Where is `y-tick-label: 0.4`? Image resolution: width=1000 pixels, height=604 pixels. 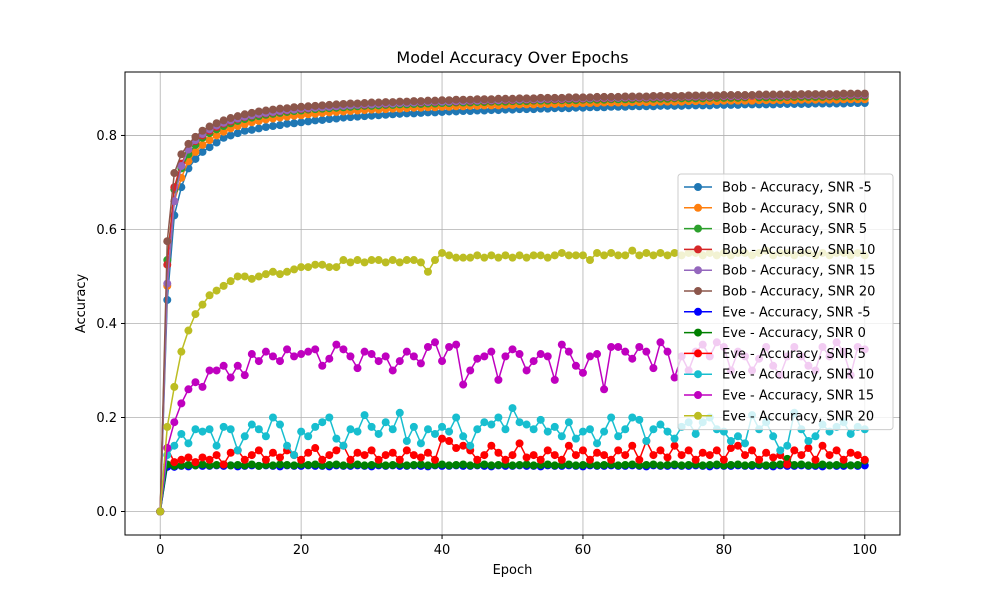 y-tick-label: 0.4 is located at coordinates (106, 324).